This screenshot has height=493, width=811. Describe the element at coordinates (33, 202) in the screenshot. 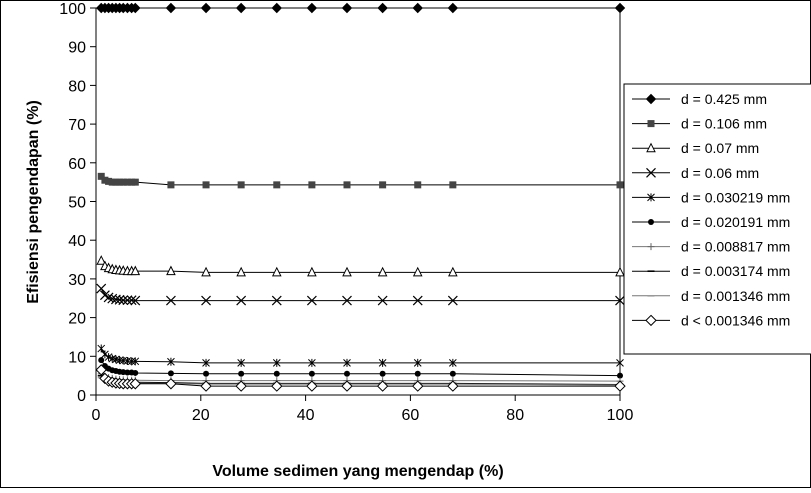

I see `y-axis-title: Efisiensi pengendapan (%)` at that location.